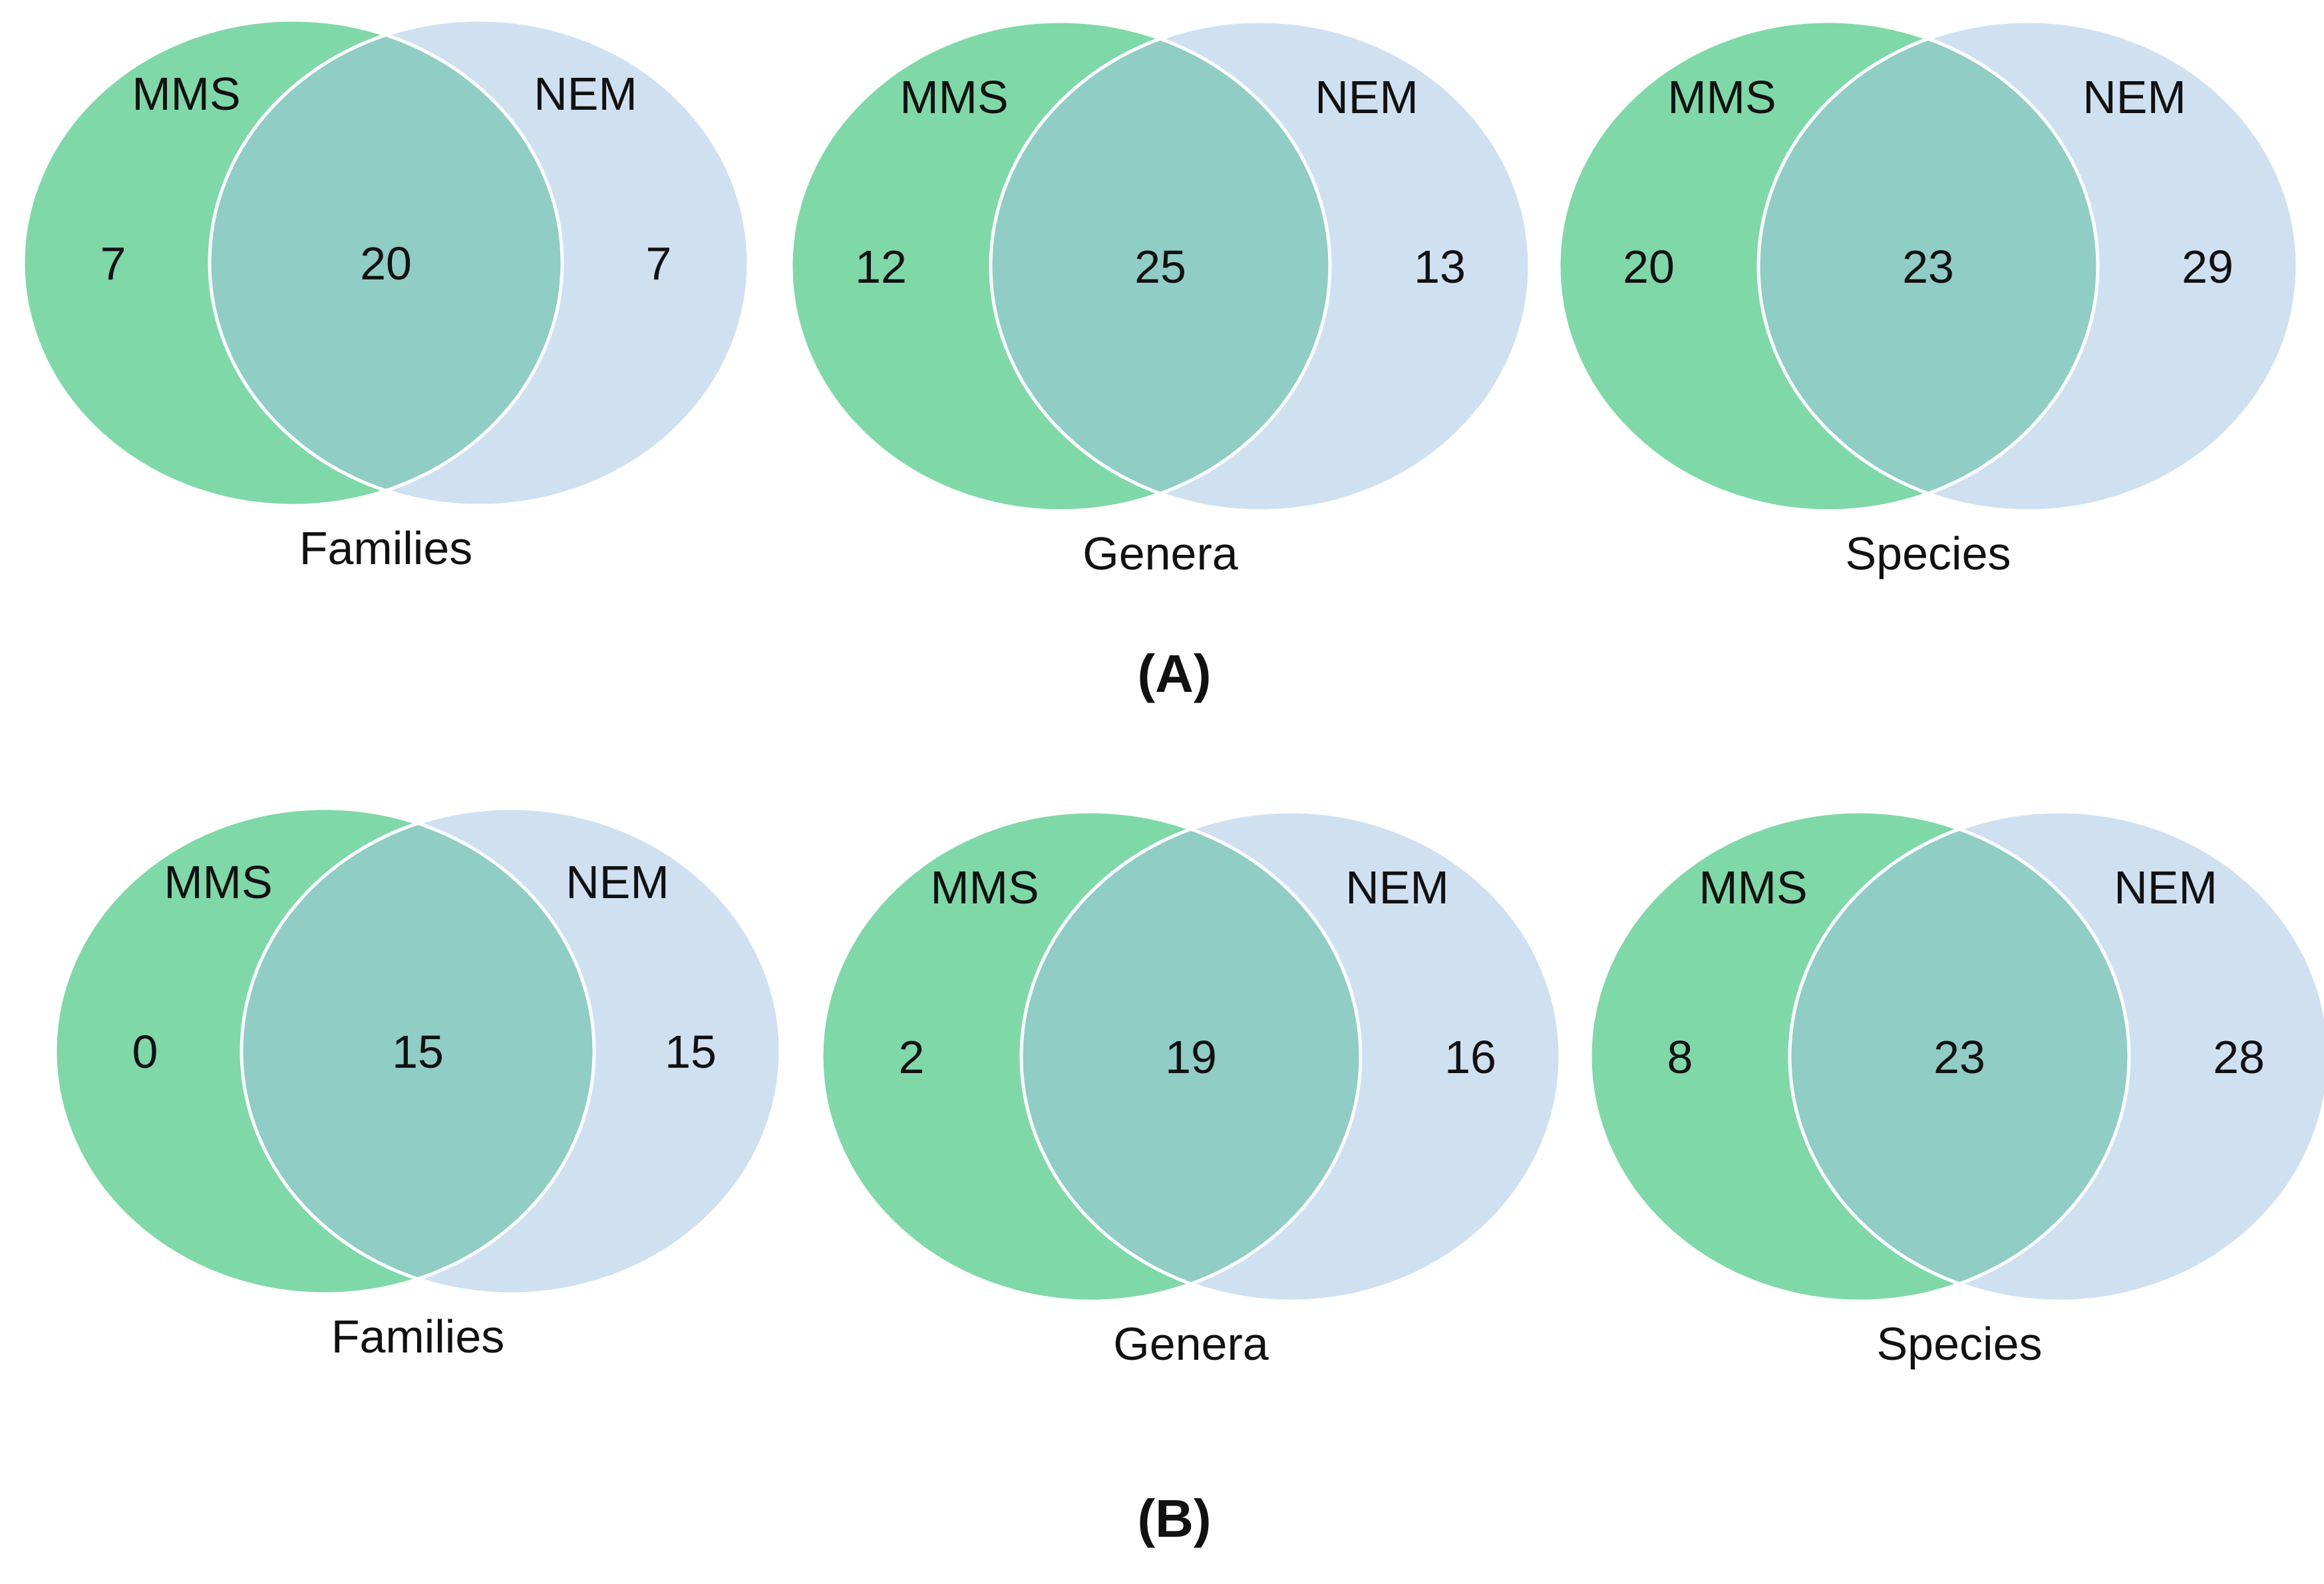  I want to click on venn-families-b: MMS NEM 0 15 15 Families, so click(418, 1084).